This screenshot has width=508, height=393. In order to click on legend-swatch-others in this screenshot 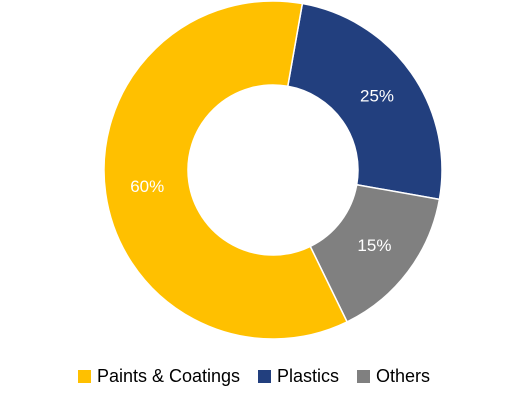, I will do `click(364, 376)`.